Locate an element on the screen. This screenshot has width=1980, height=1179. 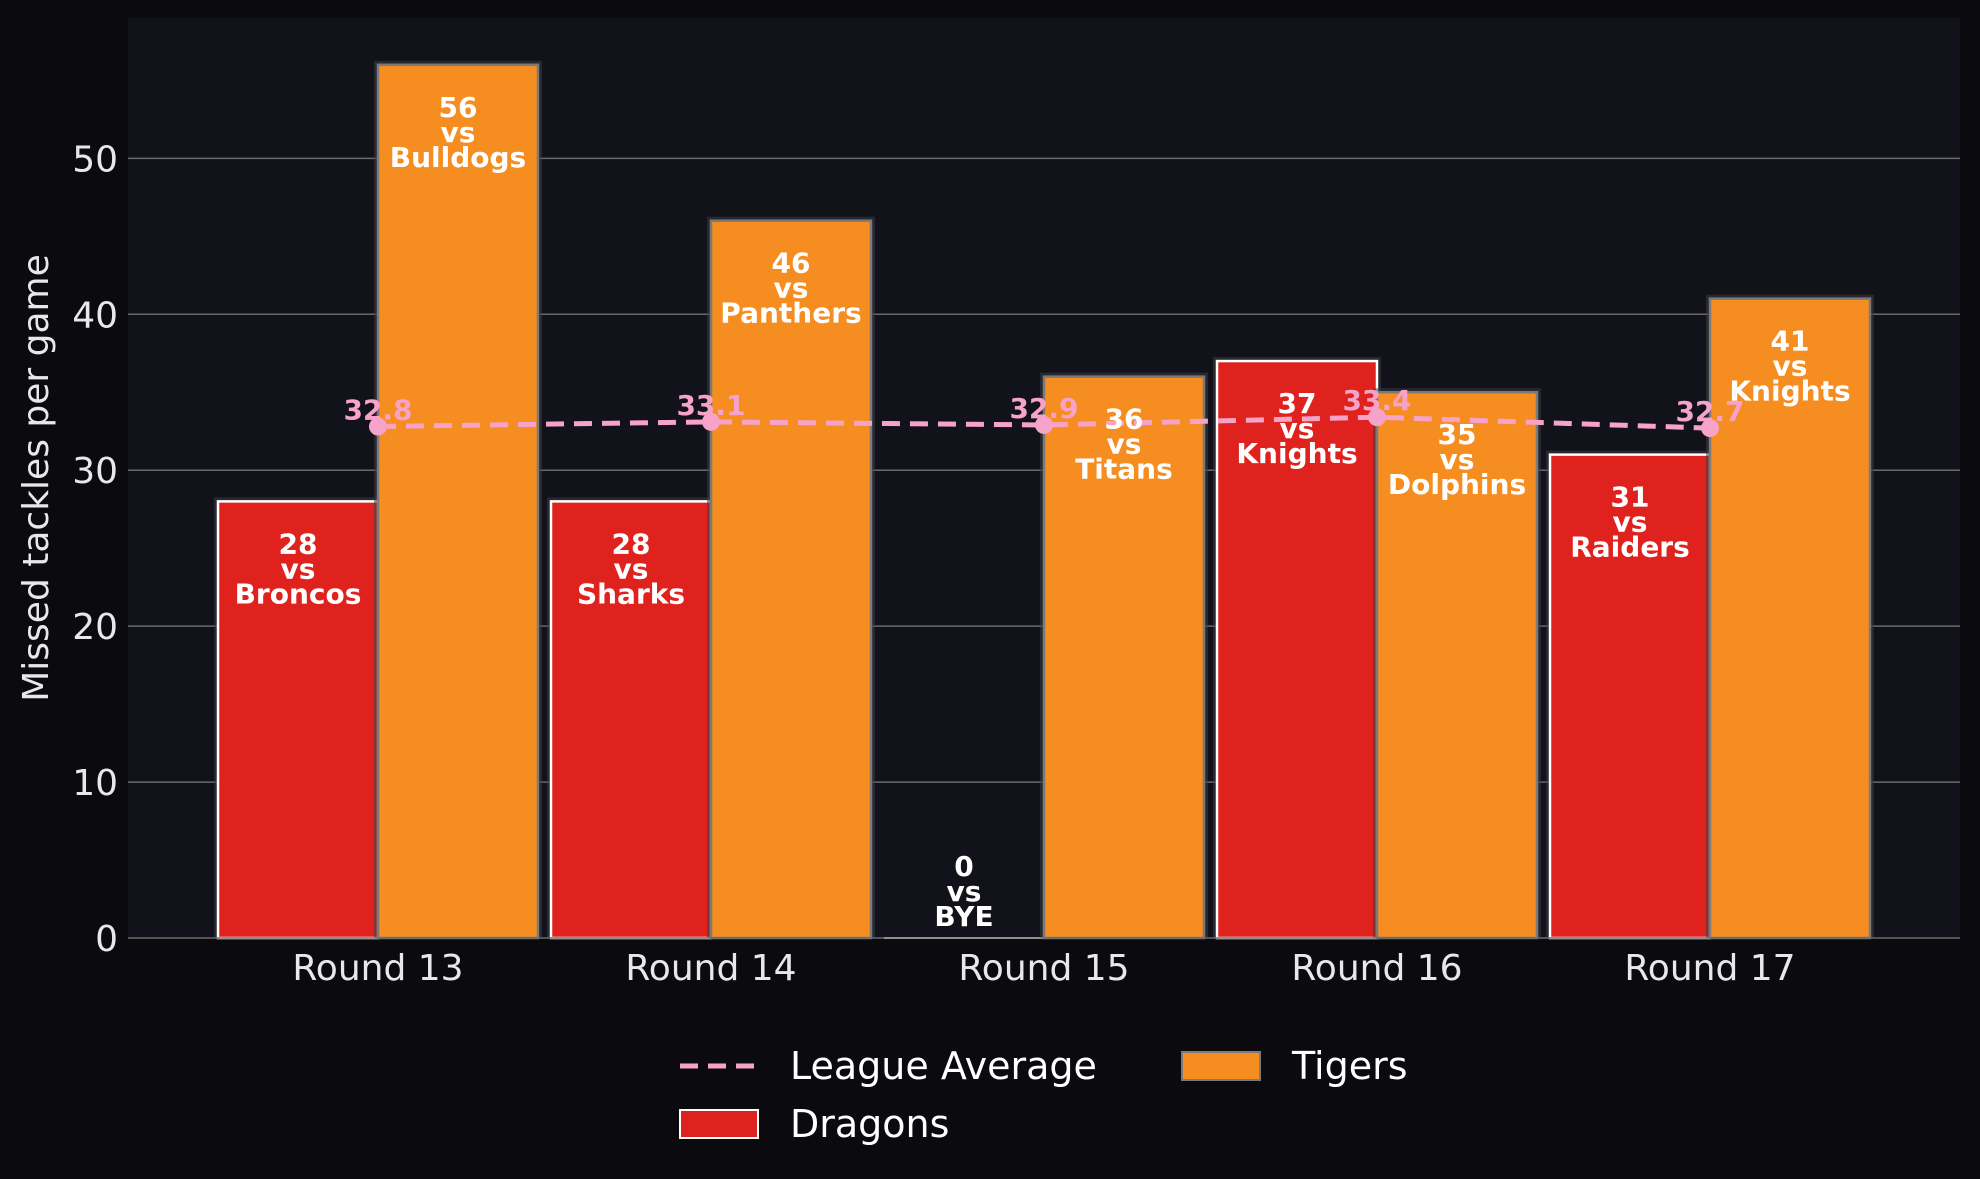
x-tick-label: Round 17 is located at coordinates (1709, 968).